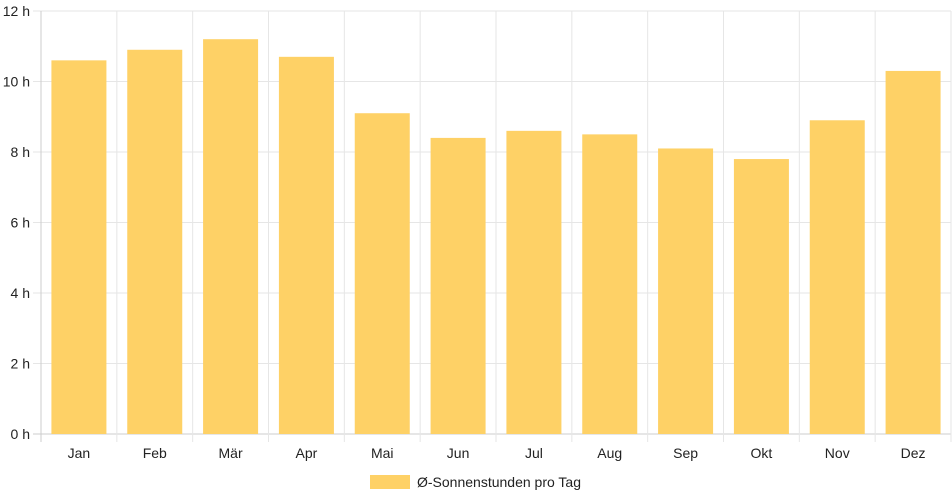 This screenshot has height=500, width=952. Describe the element at coordinates (20, 364) in the screenshot. I see `y-tick-label: 2 h` at that location.